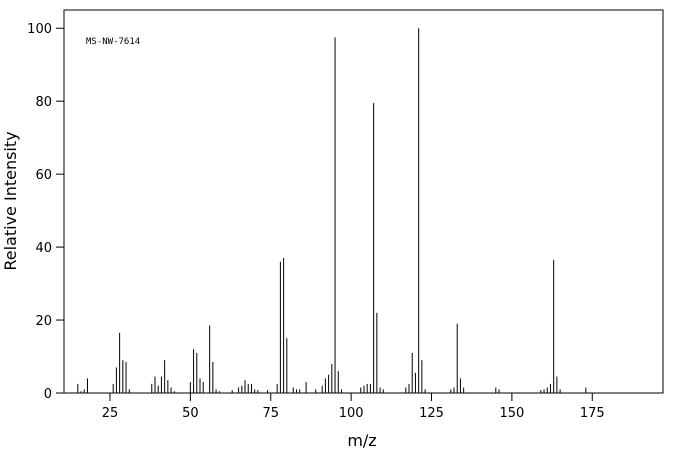 The image size is (676, 459). What do you see at coordinates (361, 440) in the screenshot?
I see `x-axis-label: m/z` at bounding box center [361, 440].